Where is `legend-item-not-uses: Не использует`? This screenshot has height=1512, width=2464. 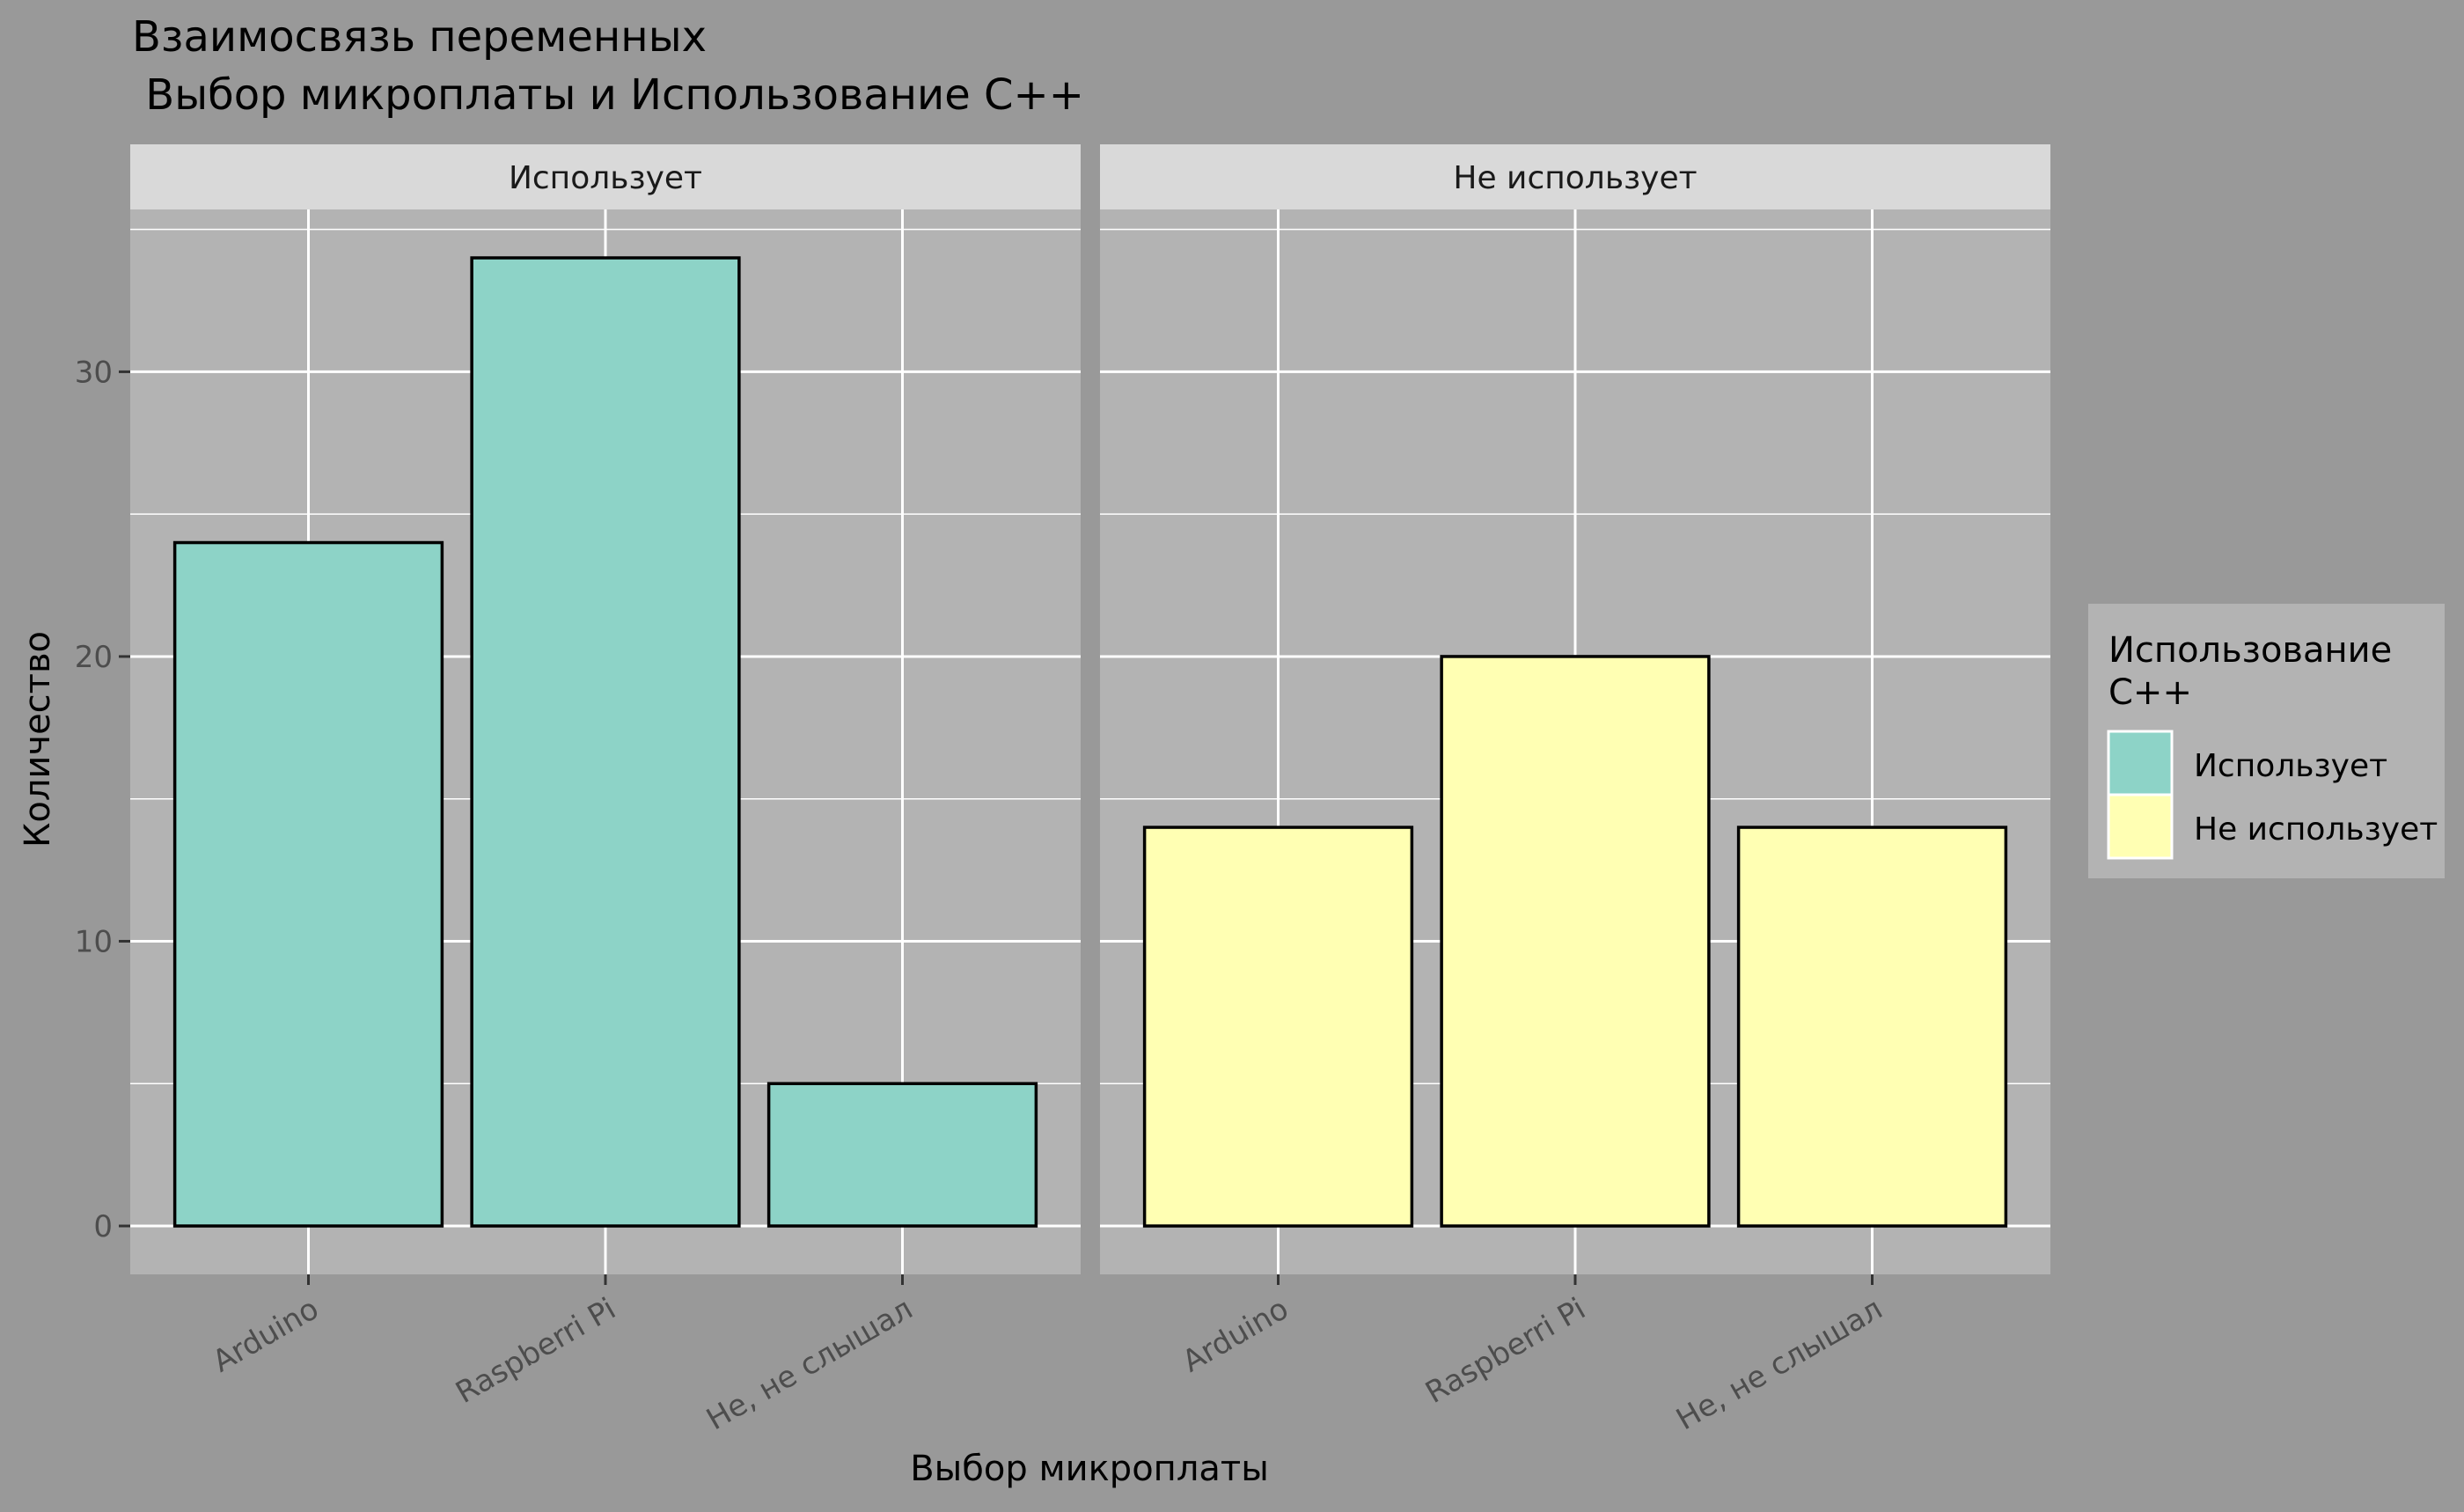
legend-item-not-uses: Не использует is located at coordinates (2316, 830).